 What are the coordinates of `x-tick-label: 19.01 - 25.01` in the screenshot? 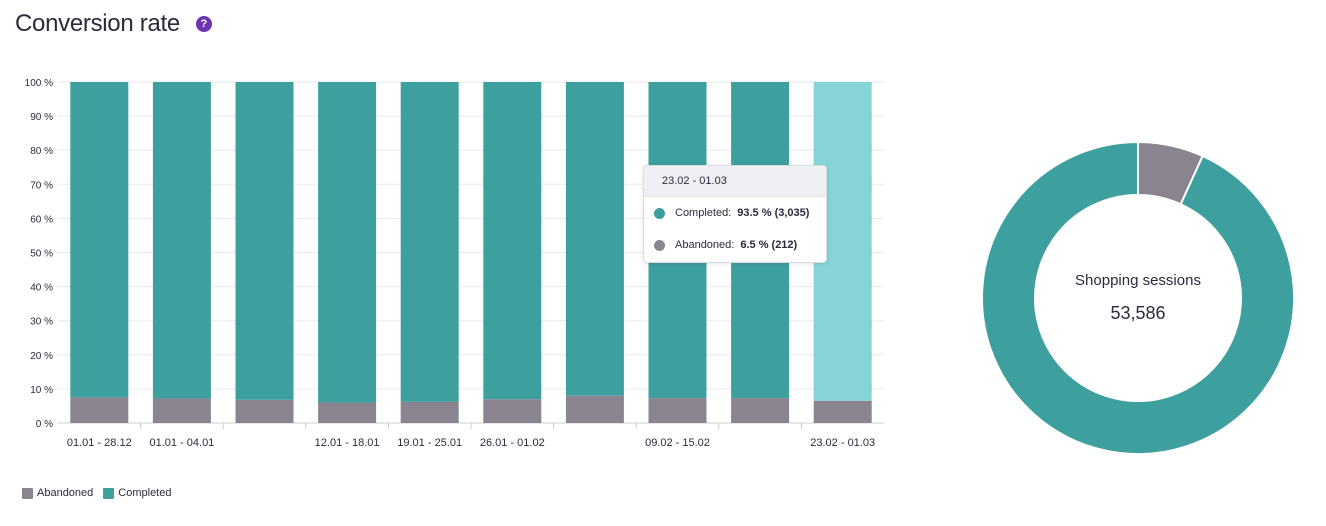 It's located at (429, 443).